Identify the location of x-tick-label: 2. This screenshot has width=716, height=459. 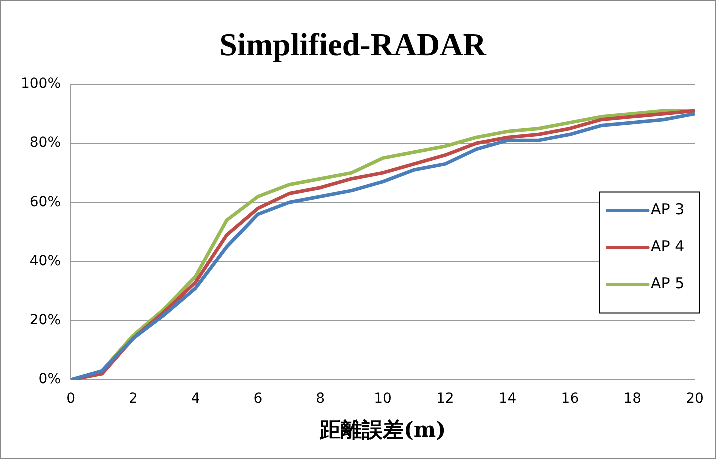
(133, 399).